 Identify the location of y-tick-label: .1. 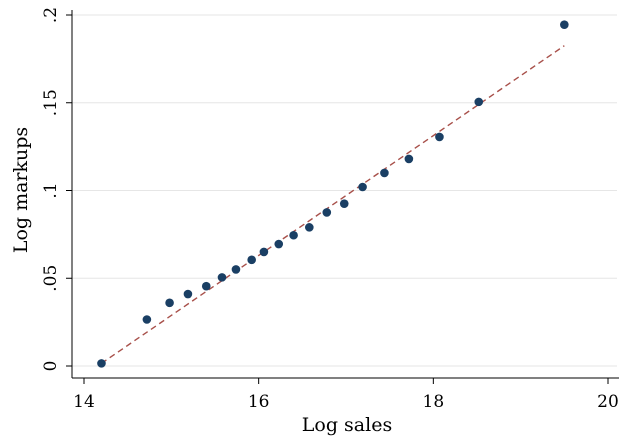
(51, 190).